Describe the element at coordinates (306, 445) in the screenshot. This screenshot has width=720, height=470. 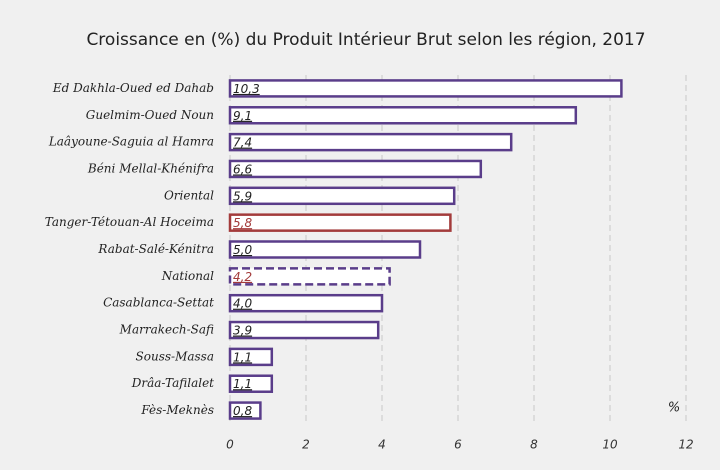
I see `x-tick-label: 2` at that location.